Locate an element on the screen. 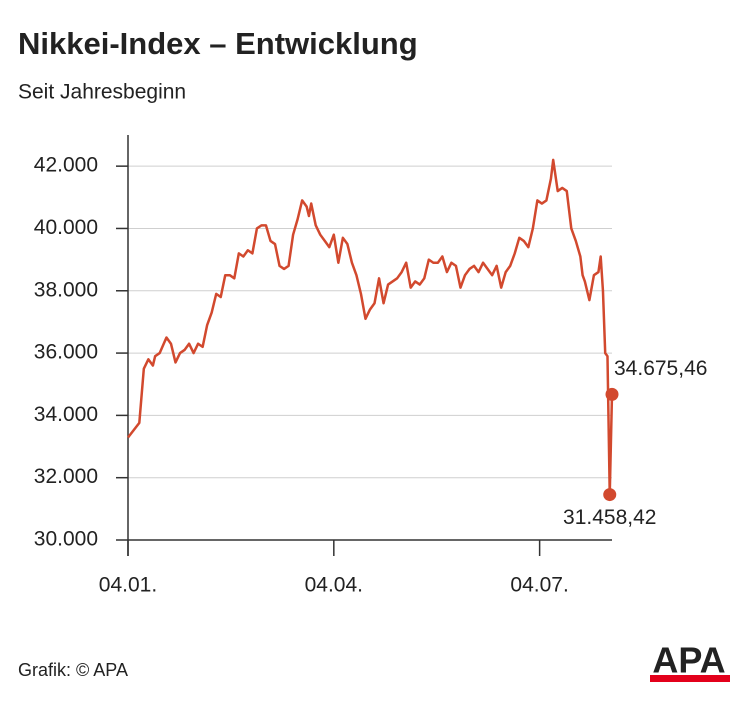 The width and height of the screenshot is (750, 701). y-tick-label: 36.000 is located at coordinates (66, 352).